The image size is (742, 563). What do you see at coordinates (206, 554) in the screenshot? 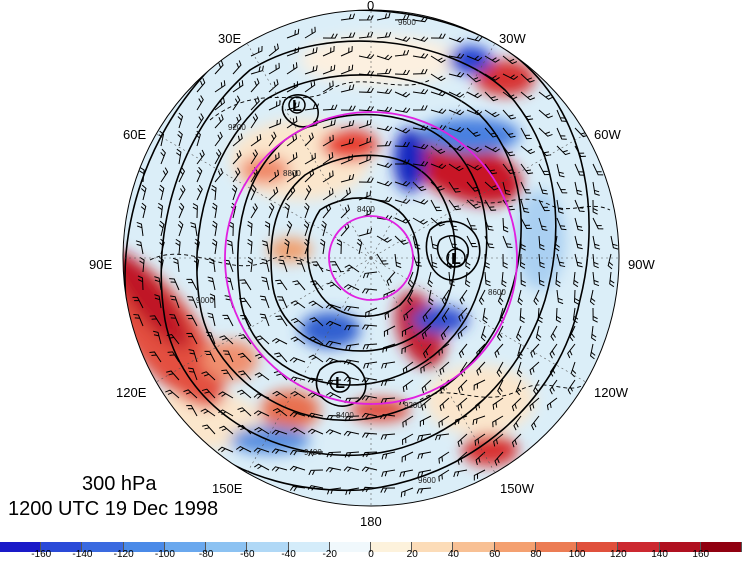
I see `colorbar-tick-label: -80` at bounding box center [206, 554].